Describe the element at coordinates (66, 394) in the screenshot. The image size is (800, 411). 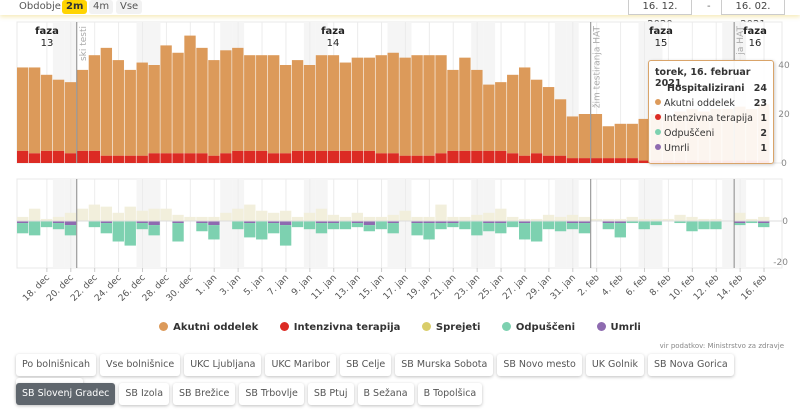
I see `hospital-button: SB Slovenj Gradec` at that location.